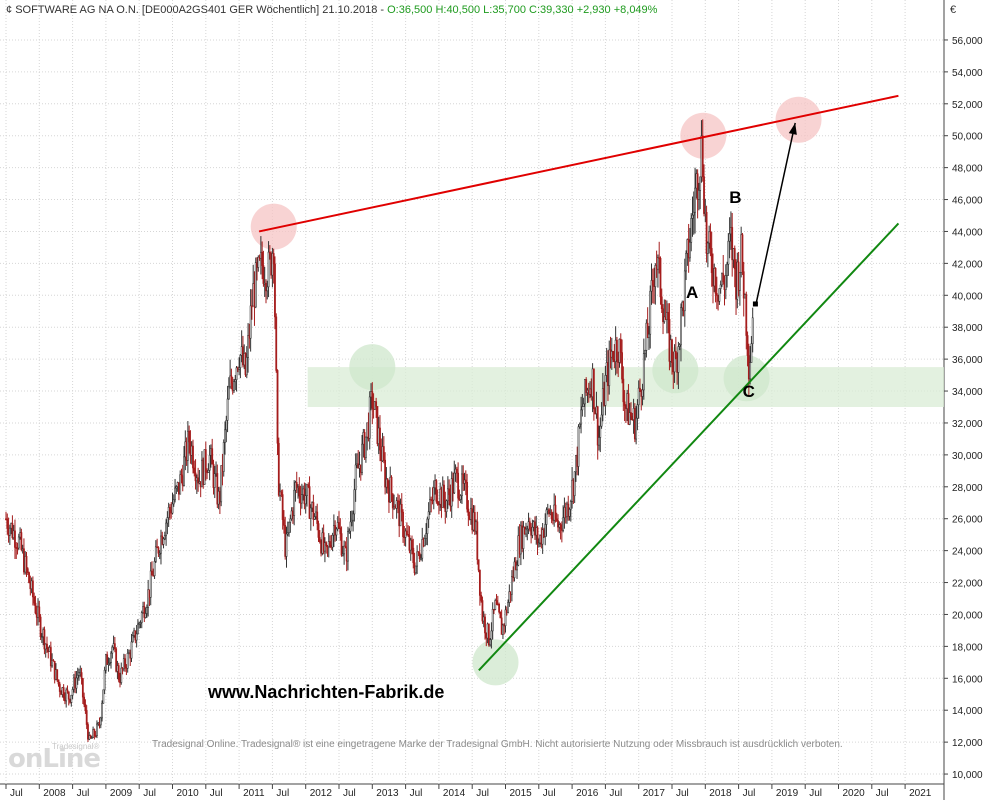 Image resolution: width=1000 pixels, height=800 pixels. I want to click on y-tick-label: 24,000, so click(967, 552).